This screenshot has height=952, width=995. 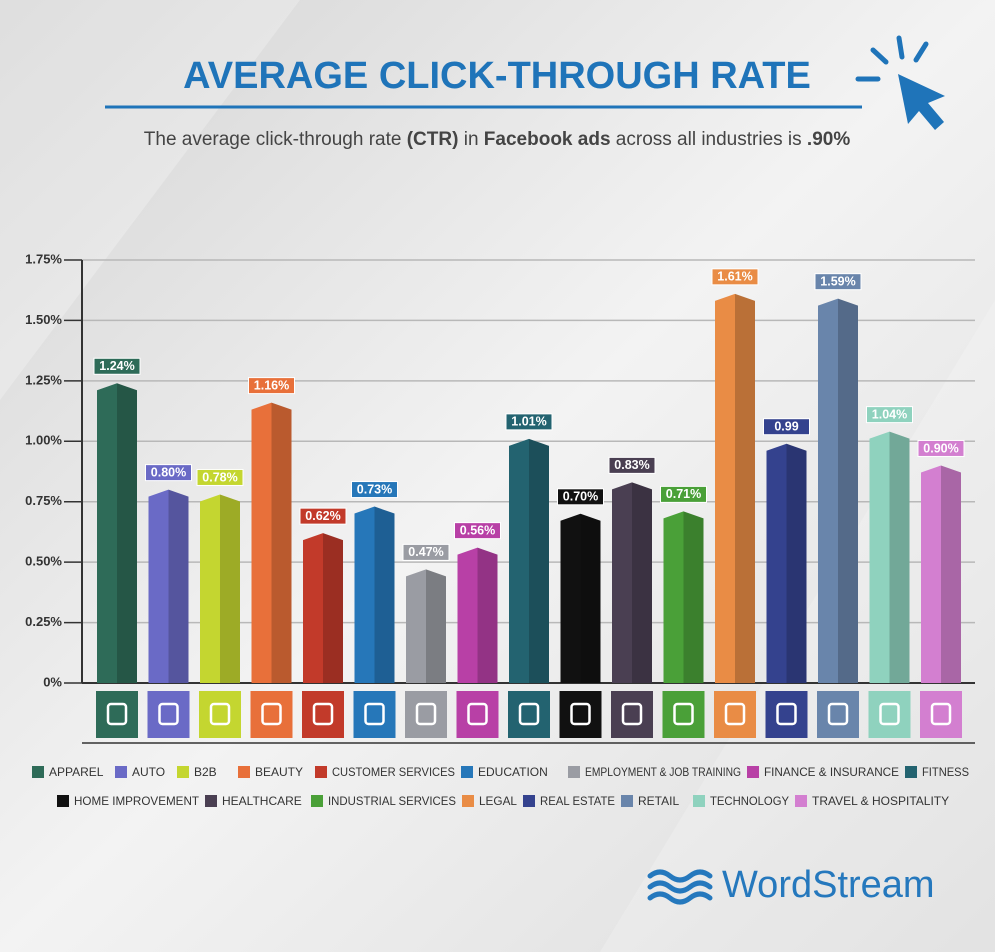 What do you see at coordinates (497, 76) in the screenshot?
I see `chart-title: AVERAGE CLICK-THROUGH RATE` at bounding box center [497, 76].